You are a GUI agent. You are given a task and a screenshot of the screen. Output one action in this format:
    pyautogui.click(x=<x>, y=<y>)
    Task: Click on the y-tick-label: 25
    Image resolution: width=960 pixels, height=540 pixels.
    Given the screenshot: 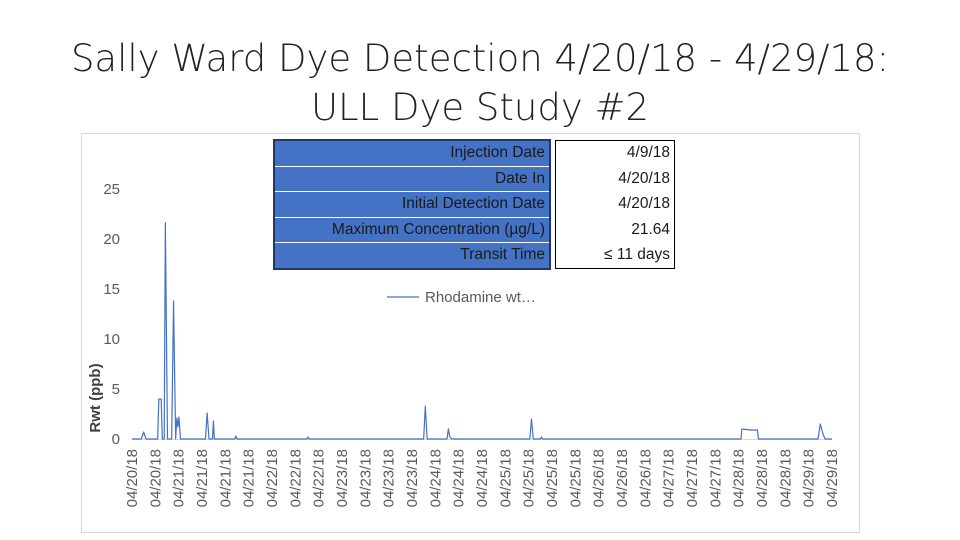 What is the action you would take?
    pyautogui.click(x=111, y=189)
    